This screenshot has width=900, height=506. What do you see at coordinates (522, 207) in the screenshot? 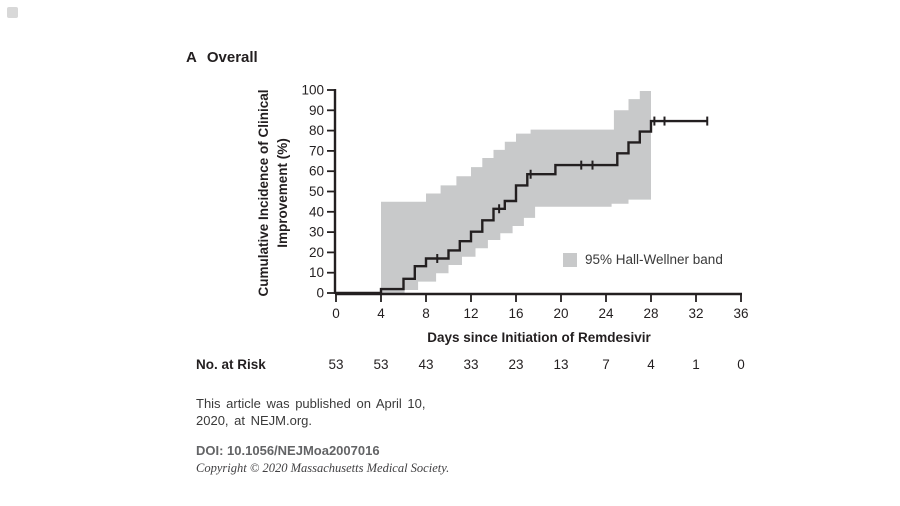
I see `cumulative-incidence-curve` at bounding box center [522, 207].